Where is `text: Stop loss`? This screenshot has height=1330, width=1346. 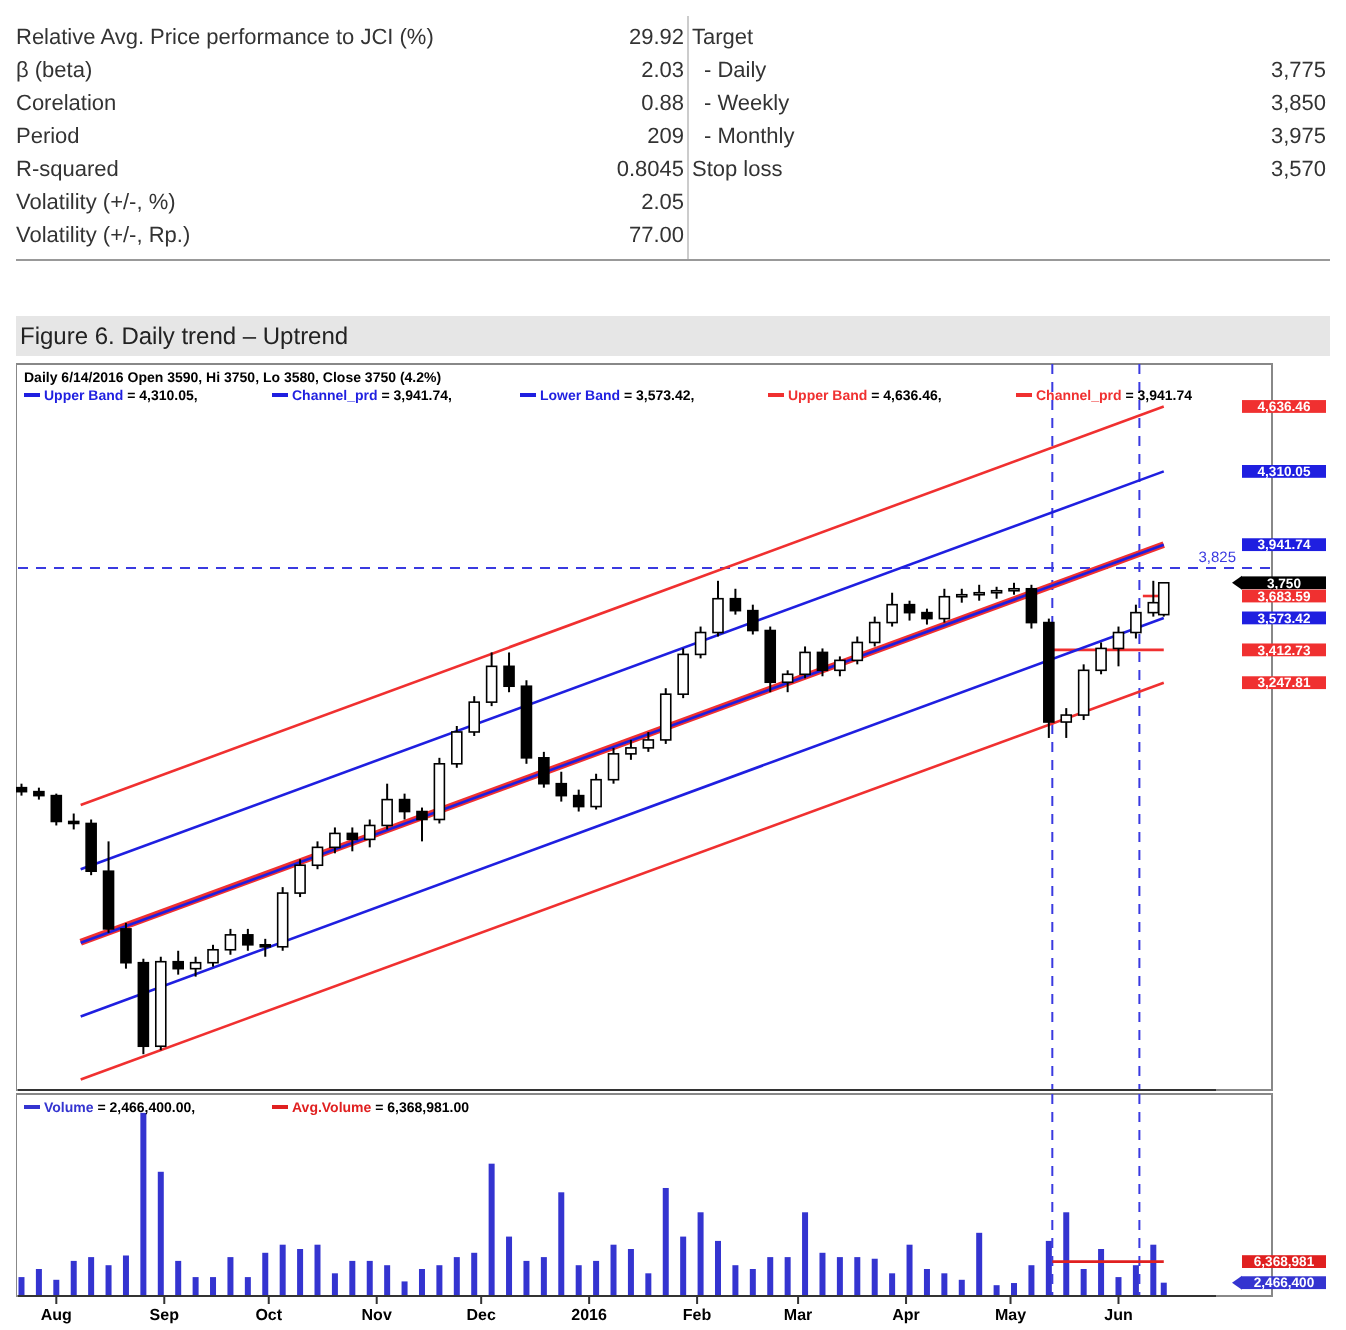 text: Stop loss is located at coordinates (738, 170).